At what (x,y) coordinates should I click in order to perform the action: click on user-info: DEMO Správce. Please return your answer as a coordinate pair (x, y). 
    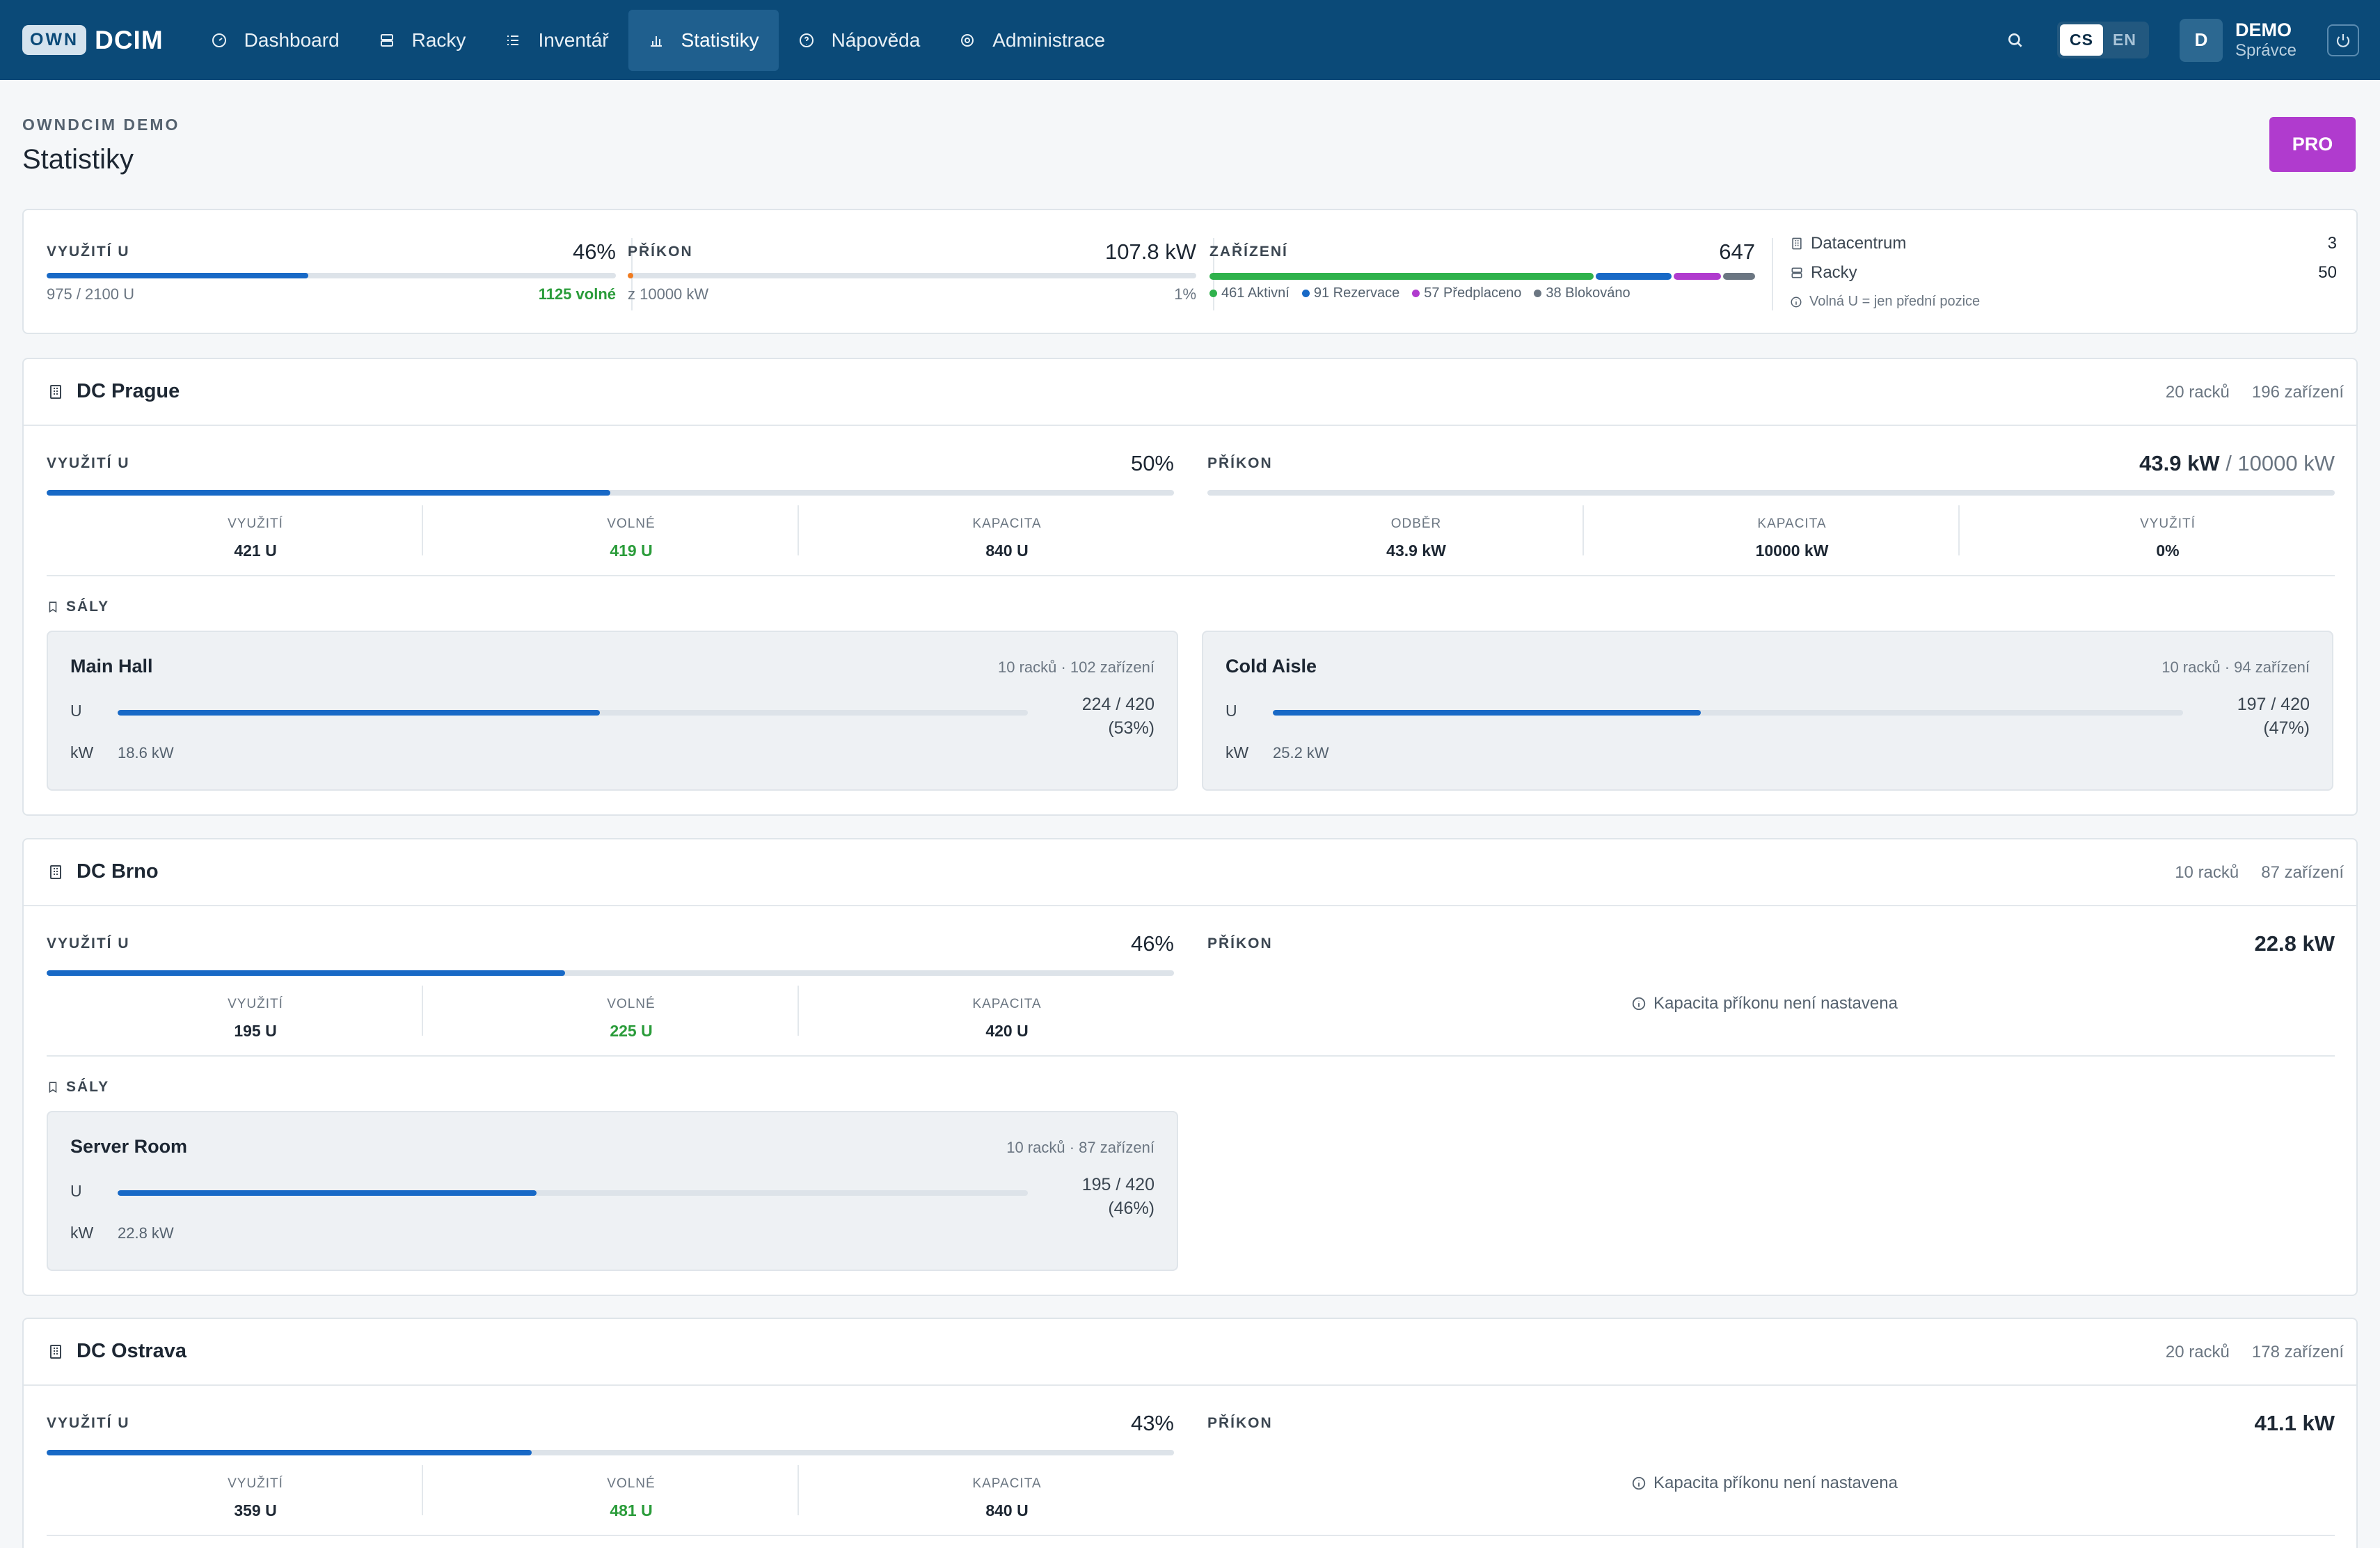
    Looking at the image, I should click on (2265, 40).